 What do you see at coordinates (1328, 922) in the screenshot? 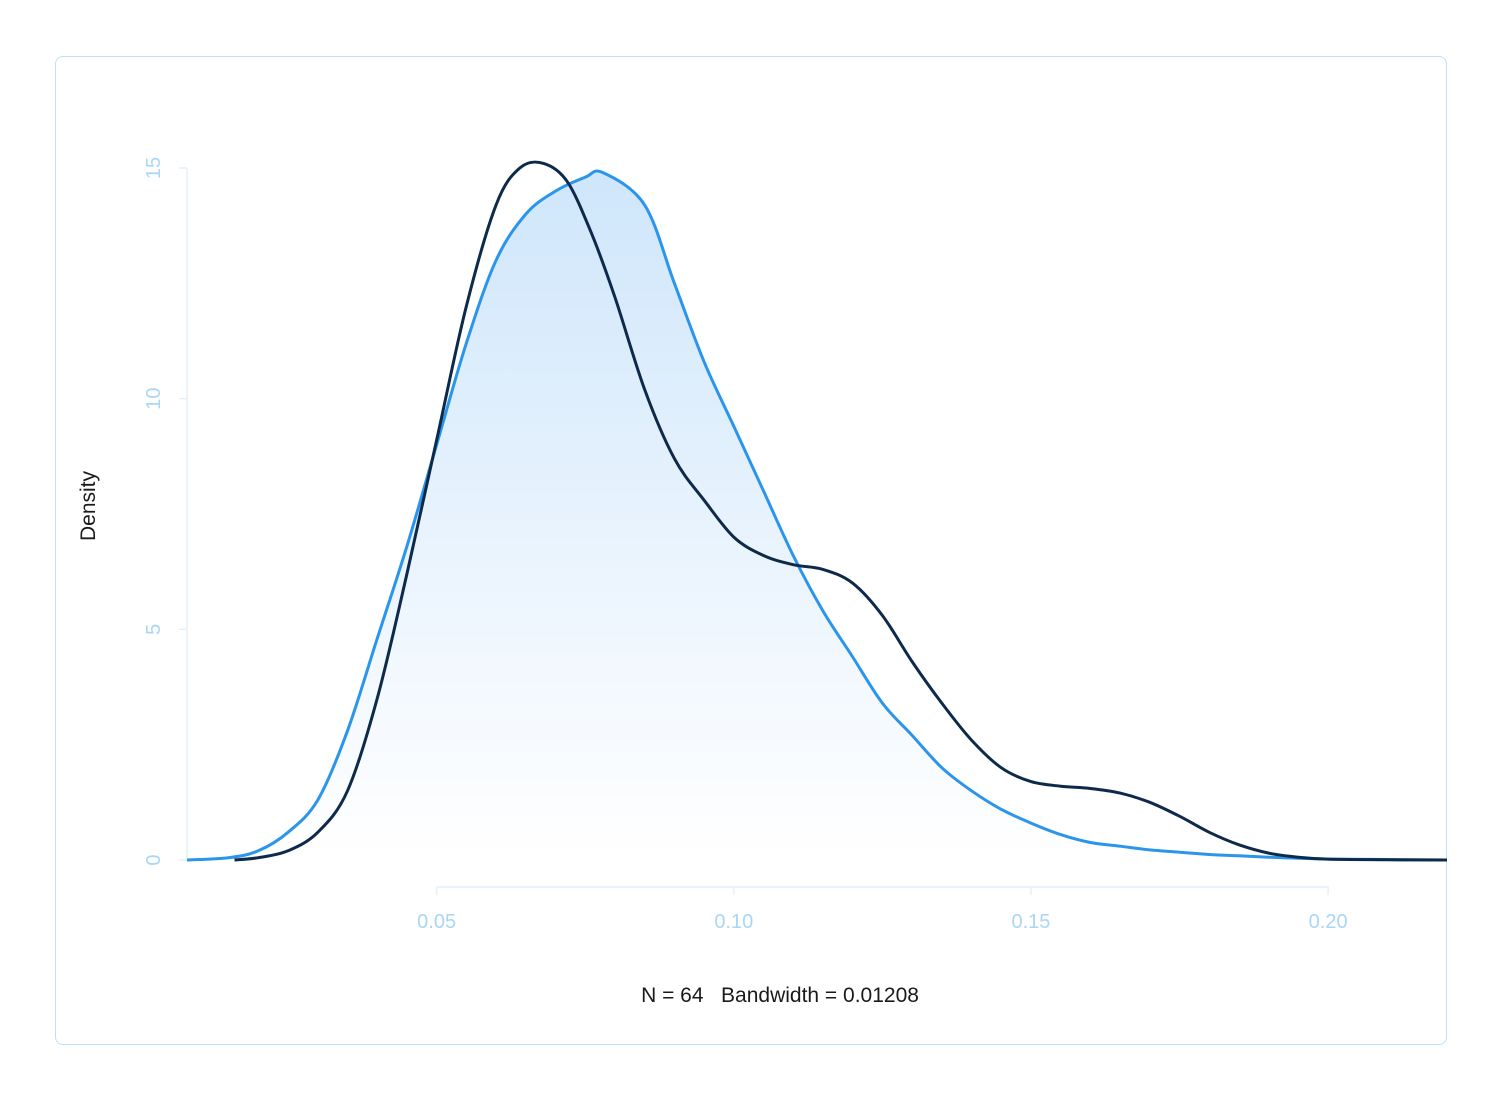
I see `x-tick-label: 0.20` at bounding box center [1328, 922].